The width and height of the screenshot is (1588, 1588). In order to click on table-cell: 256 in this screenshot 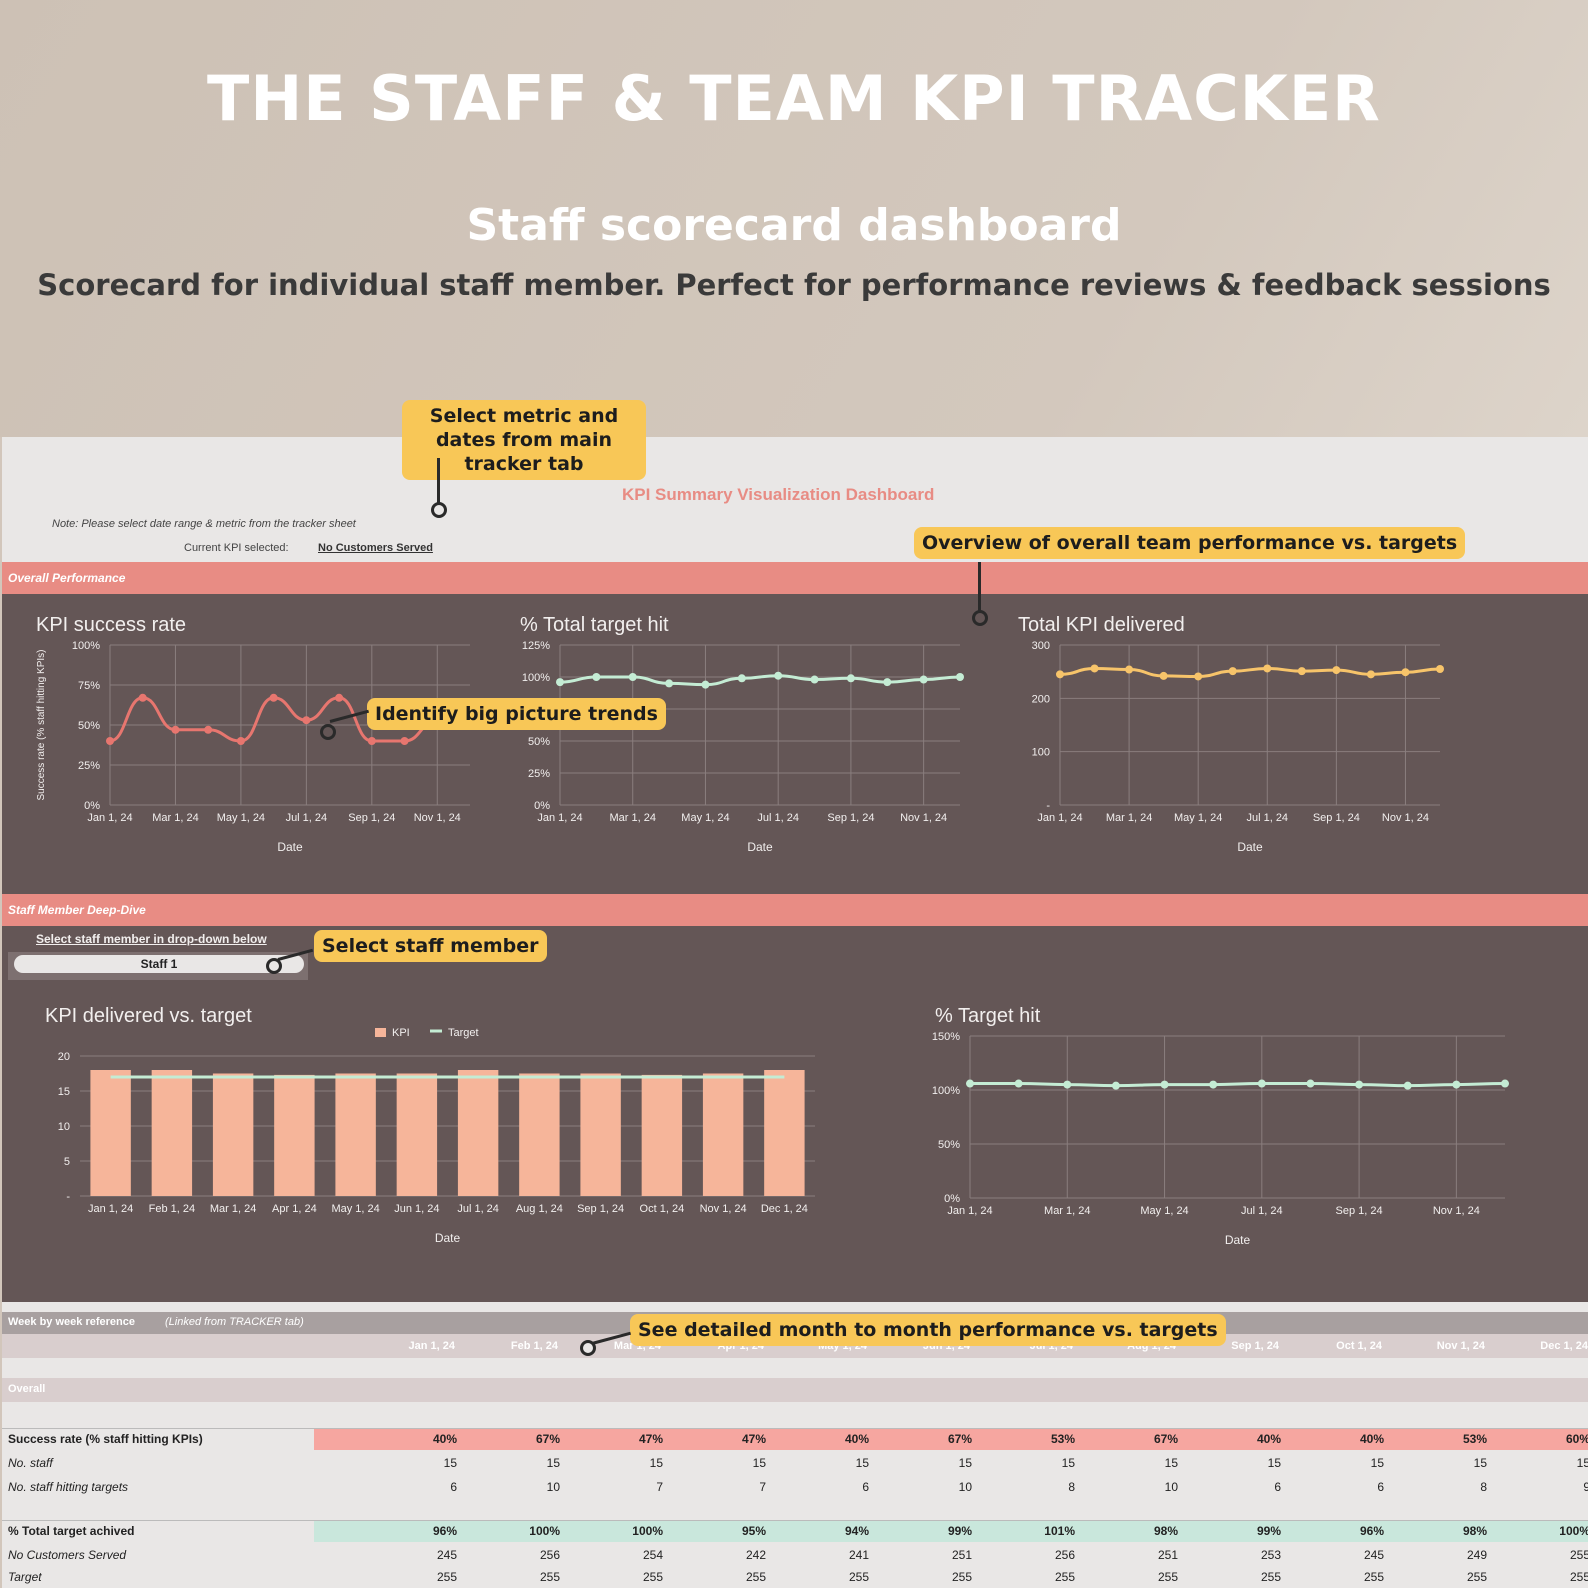, I will do `click(1064, 1555)`.